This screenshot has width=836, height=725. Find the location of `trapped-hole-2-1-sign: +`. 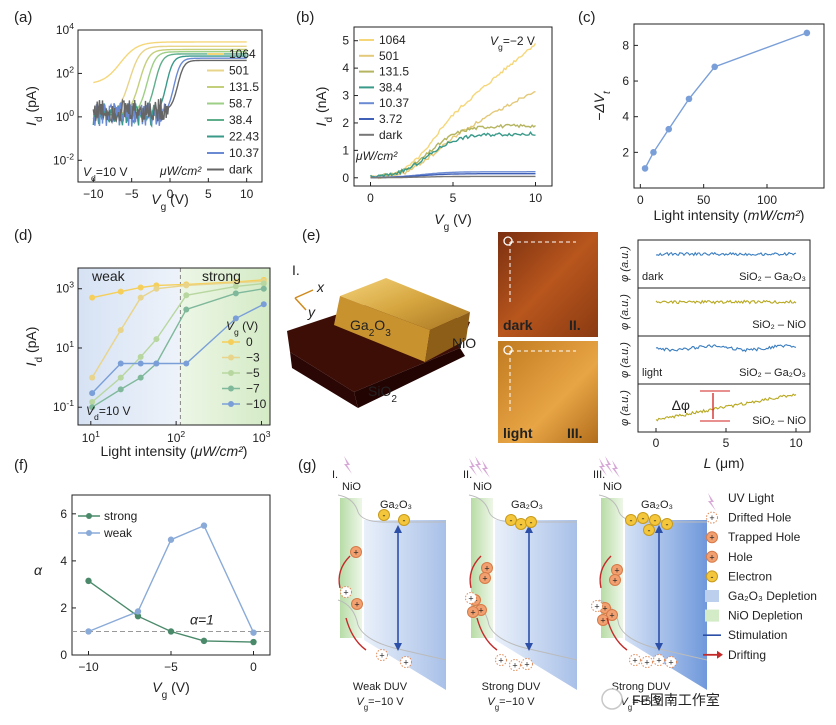

trapped-hole-2-1-sign: + is located at coordinates (614, 581).